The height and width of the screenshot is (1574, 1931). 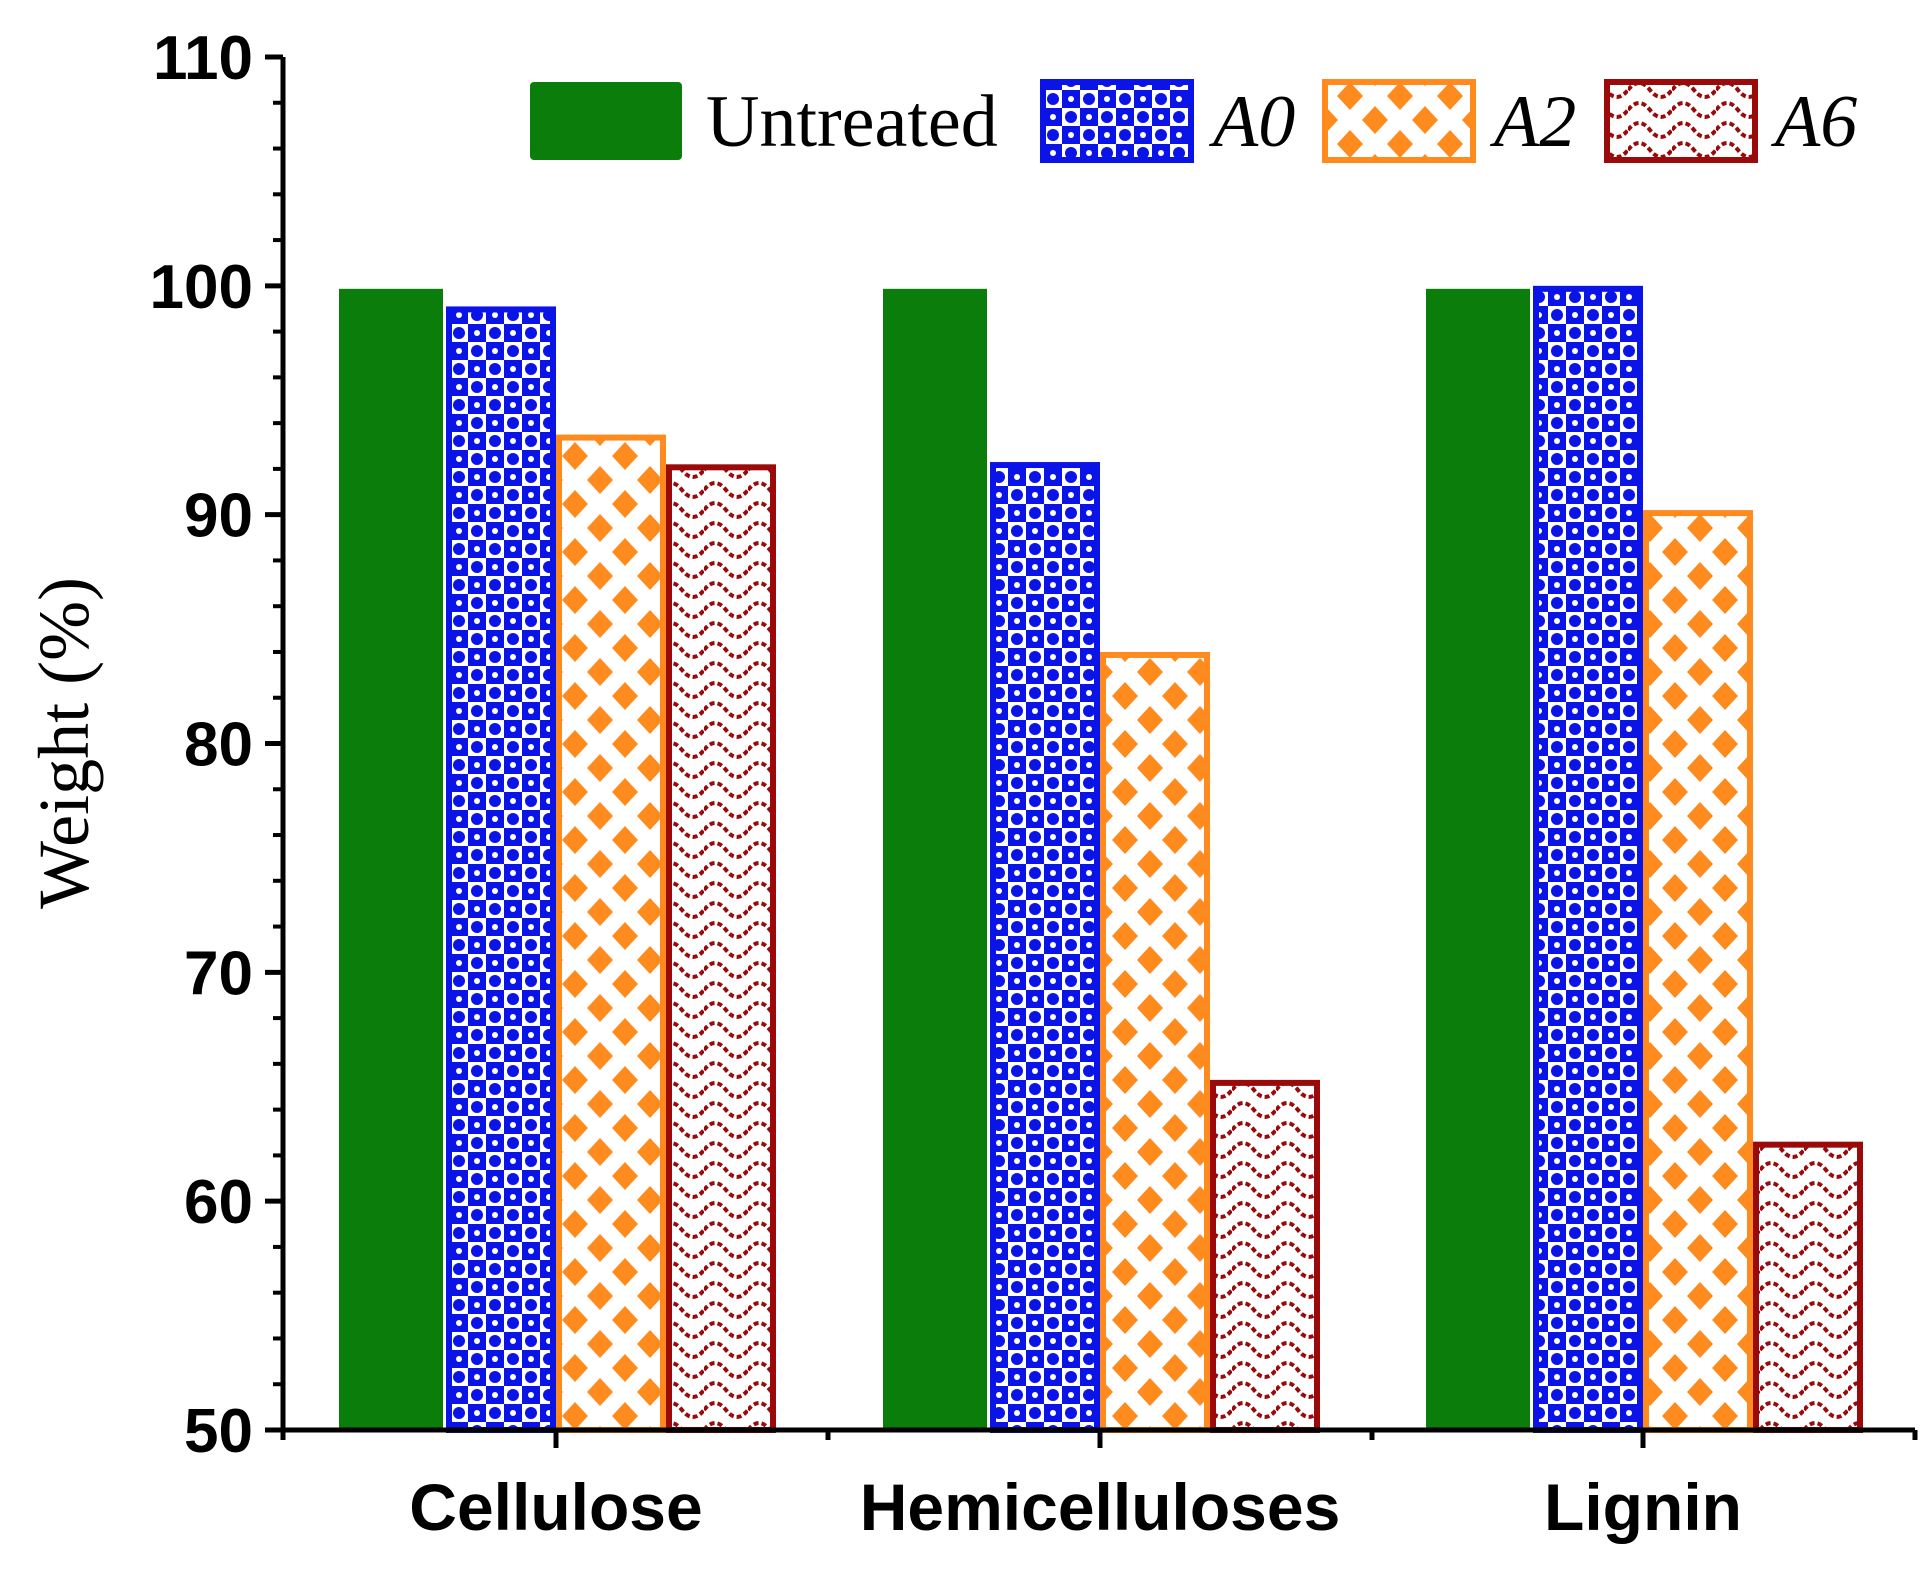 What do you see at coordinates (1681, 121) in the screenshot?
I see `legend-swatch-a6` at bounding box center [1681, 121].